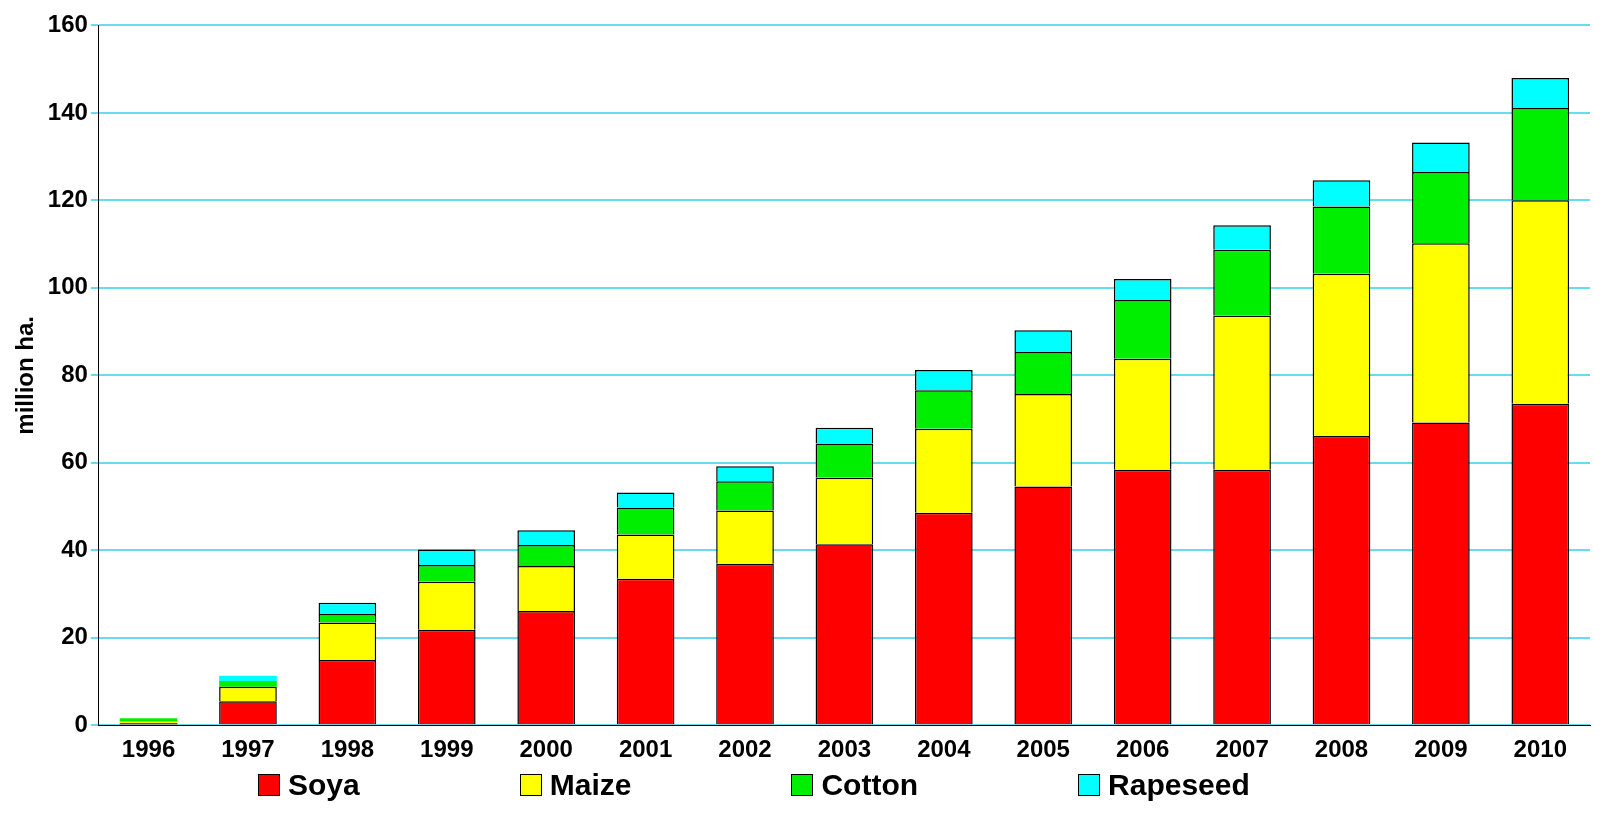 Image resolution: width=1610 pixels, height=835 pixels. Describe the element at coordinates (25, 375) in the screenshot. I see `y-axis-title: million ha.` at that location.